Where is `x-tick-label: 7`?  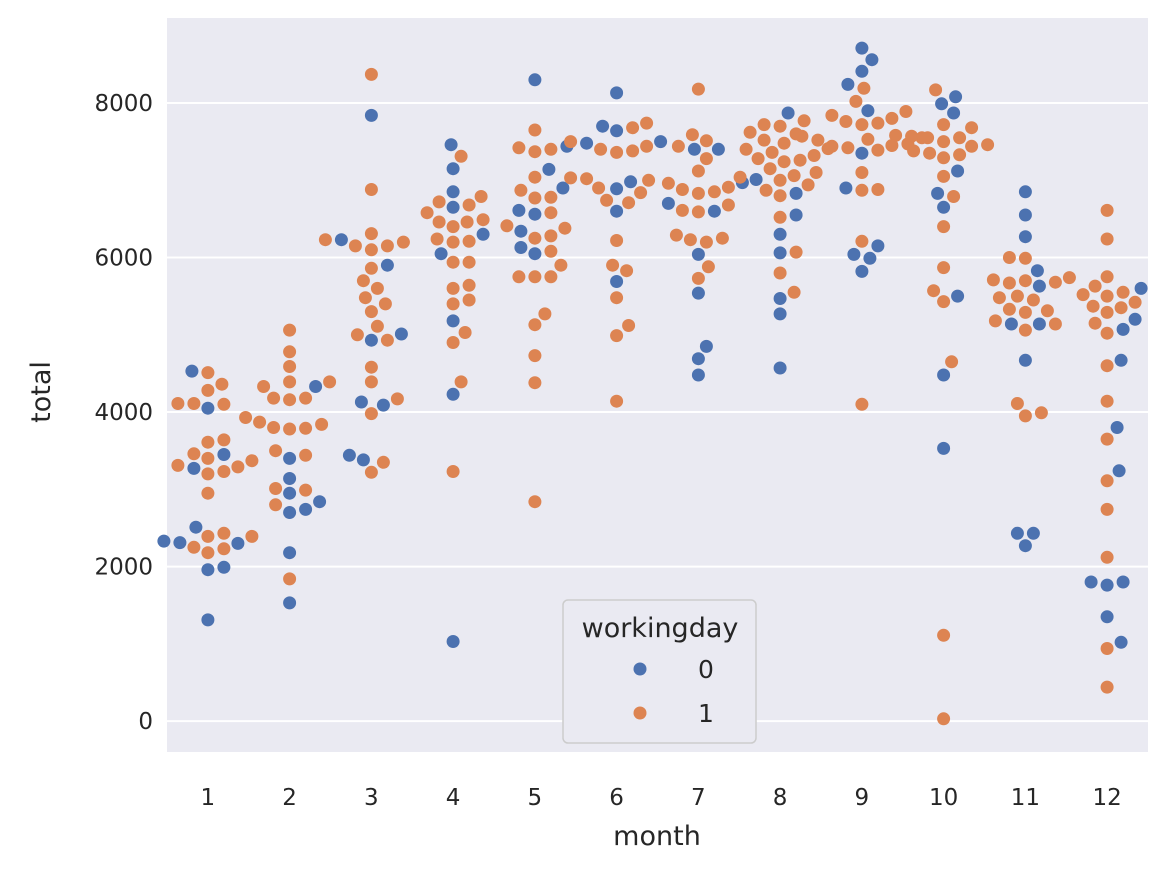 x-tick-label: 7 is located at coordinates (698, 798).